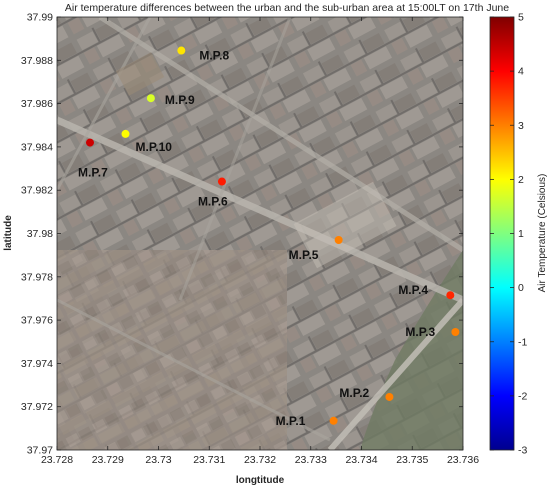  I want to click on point-label: M.P.10, so click(154, 147).